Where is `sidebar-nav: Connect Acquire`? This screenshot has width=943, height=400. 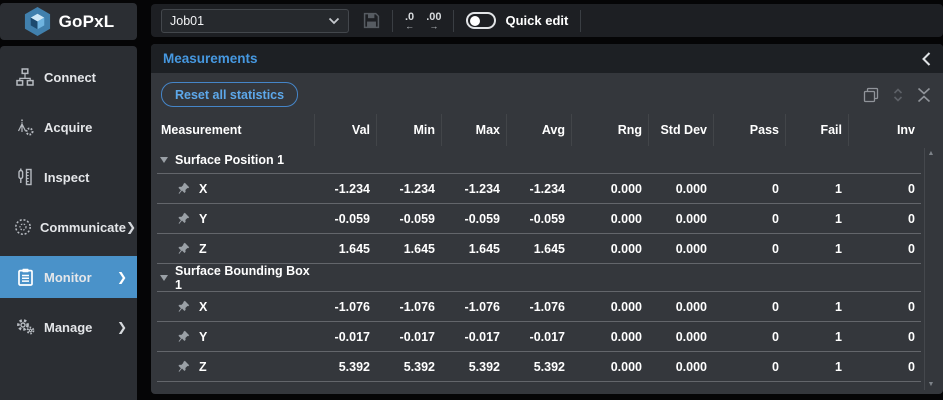 sidebar-nav: Connect Acquire is located at coordinates (68, 223).